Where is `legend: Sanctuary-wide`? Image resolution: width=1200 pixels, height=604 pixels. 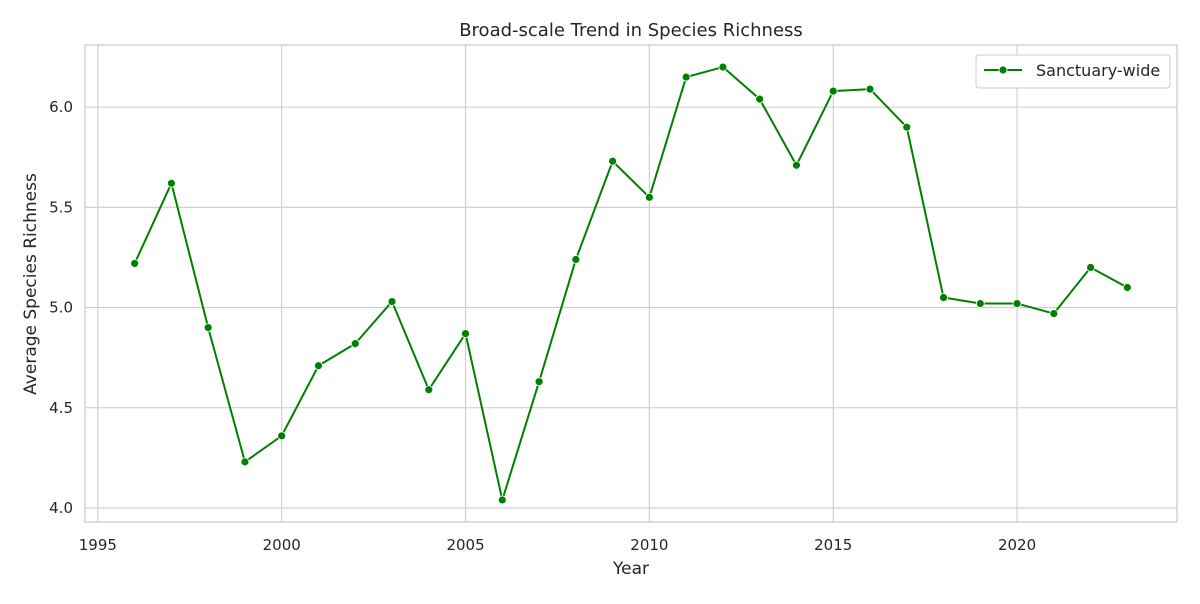
legend: Sanctuary-wide is located at coordinates (1073, 71).